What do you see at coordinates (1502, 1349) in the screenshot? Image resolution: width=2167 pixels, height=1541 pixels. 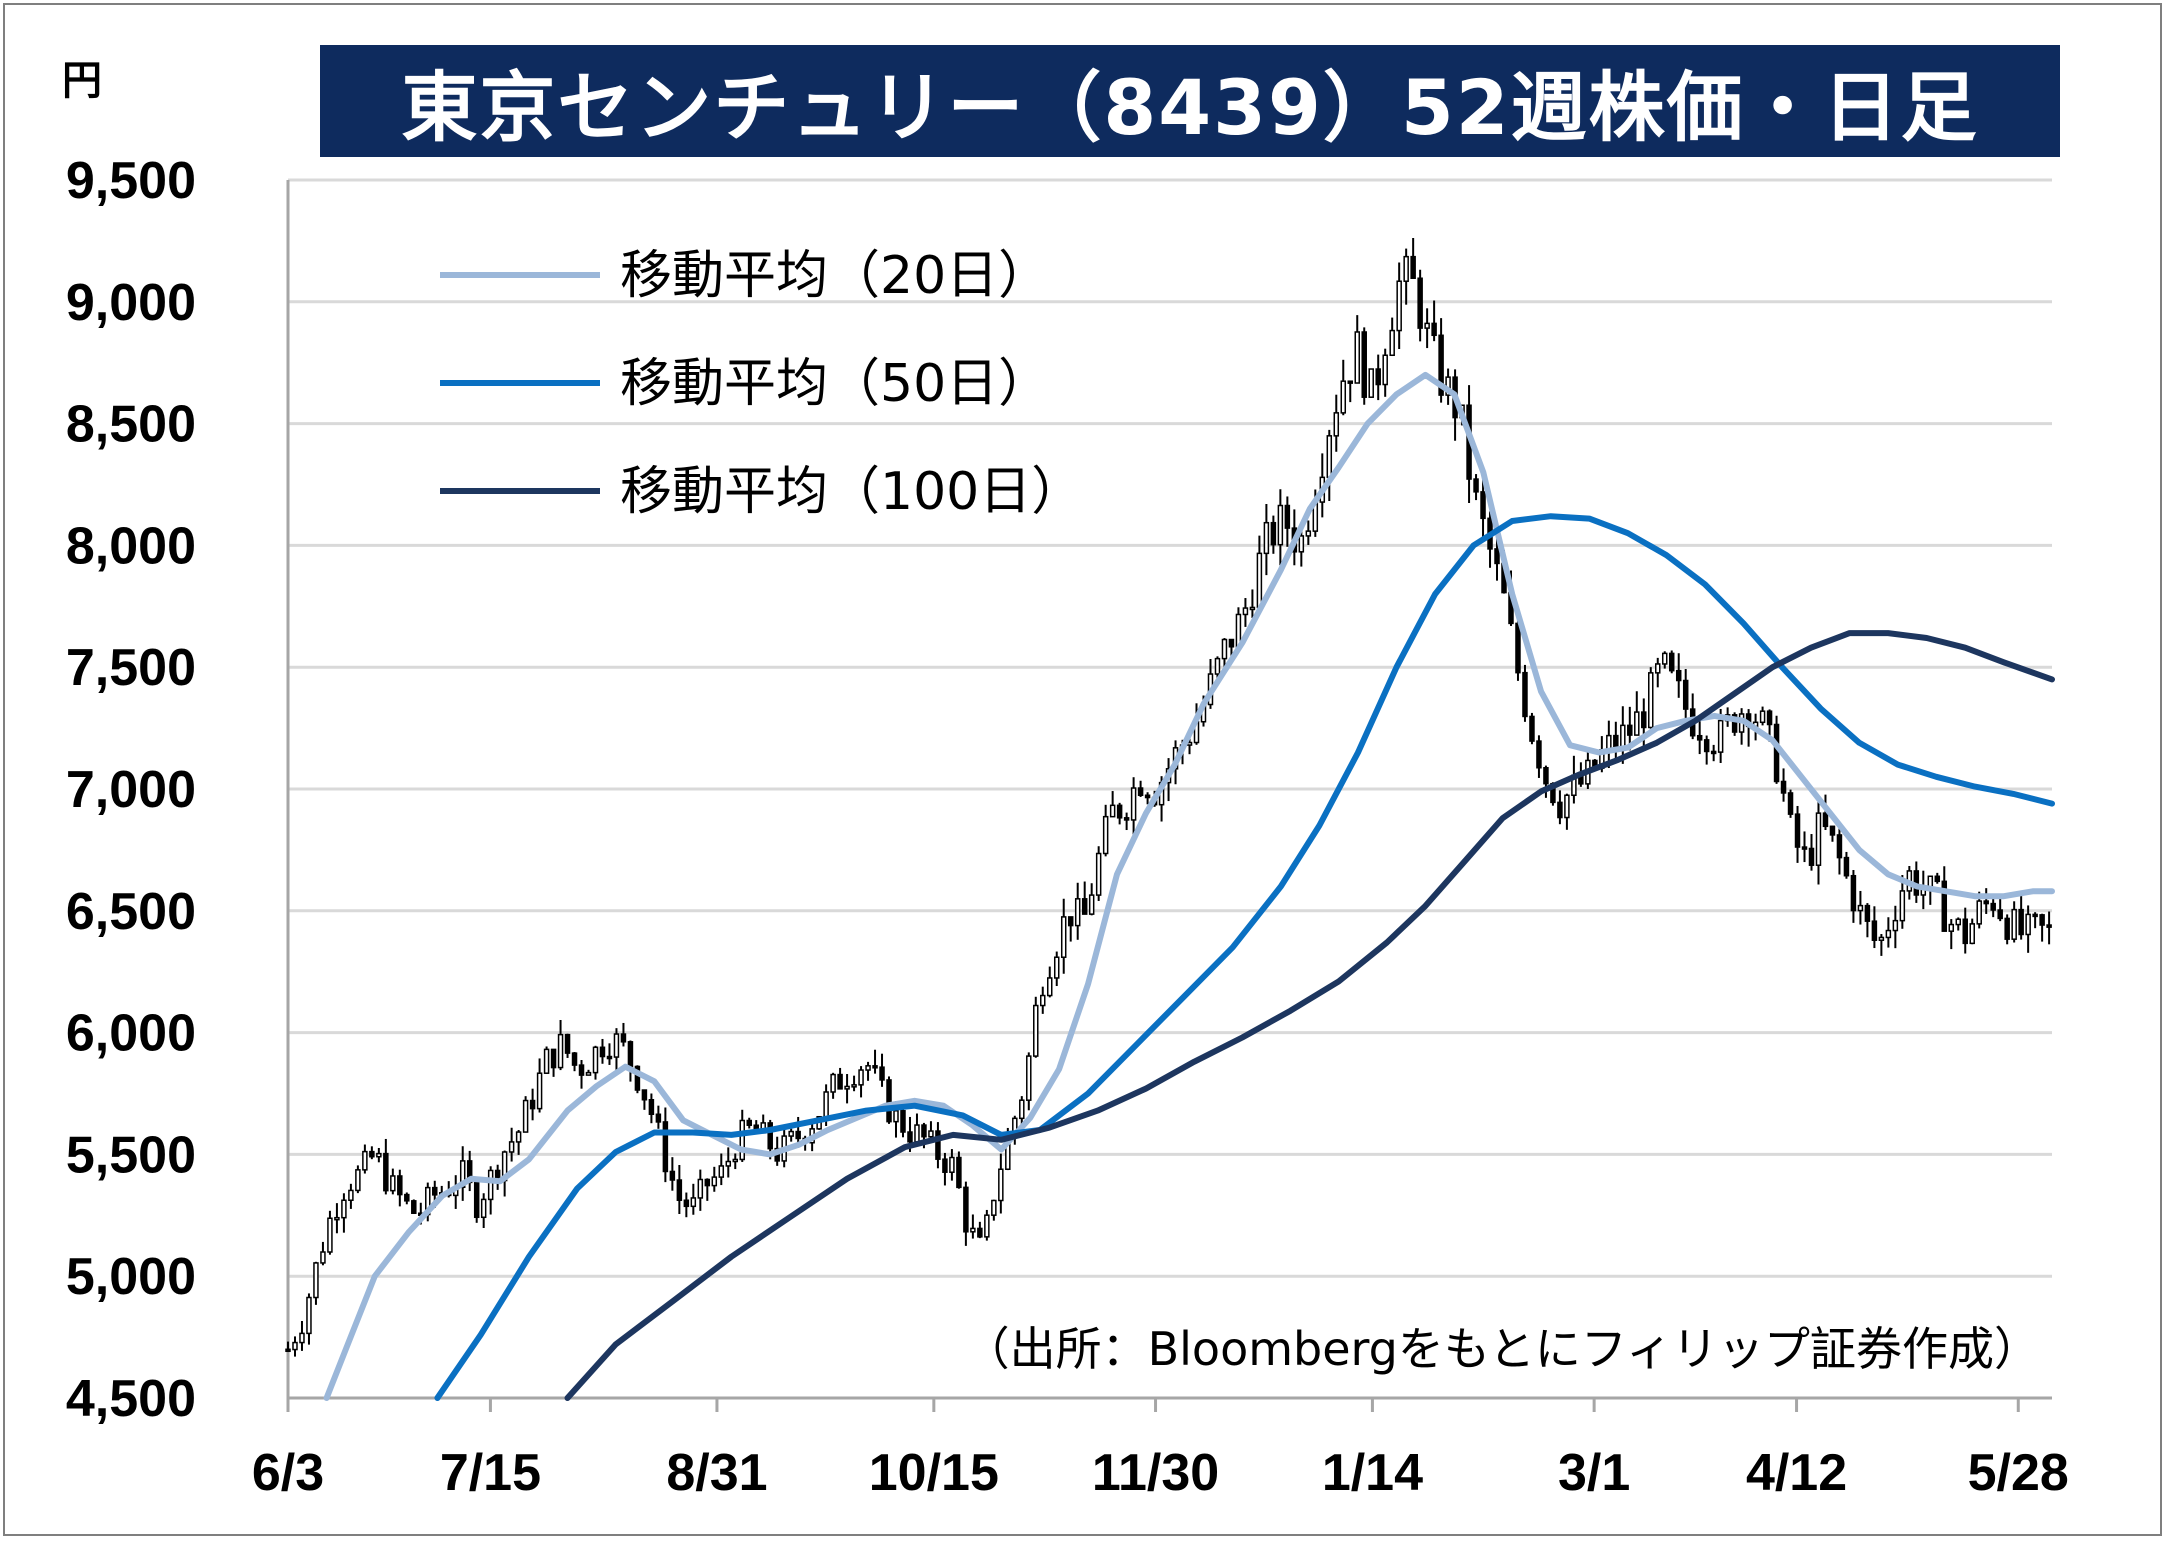 I see `source-note: （出所：Bloombergをもとにフィリップ証券作成）` at bounding box center [1502, 1349].